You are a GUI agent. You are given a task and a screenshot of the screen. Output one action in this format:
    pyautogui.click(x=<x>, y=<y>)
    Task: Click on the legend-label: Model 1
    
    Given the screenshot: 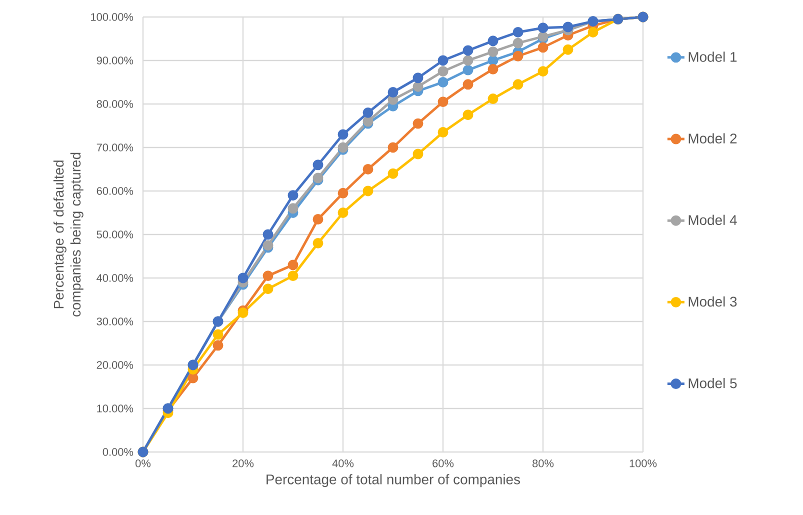 What is the action you would take?
    pyautogui.click(x=712, y=57)
    